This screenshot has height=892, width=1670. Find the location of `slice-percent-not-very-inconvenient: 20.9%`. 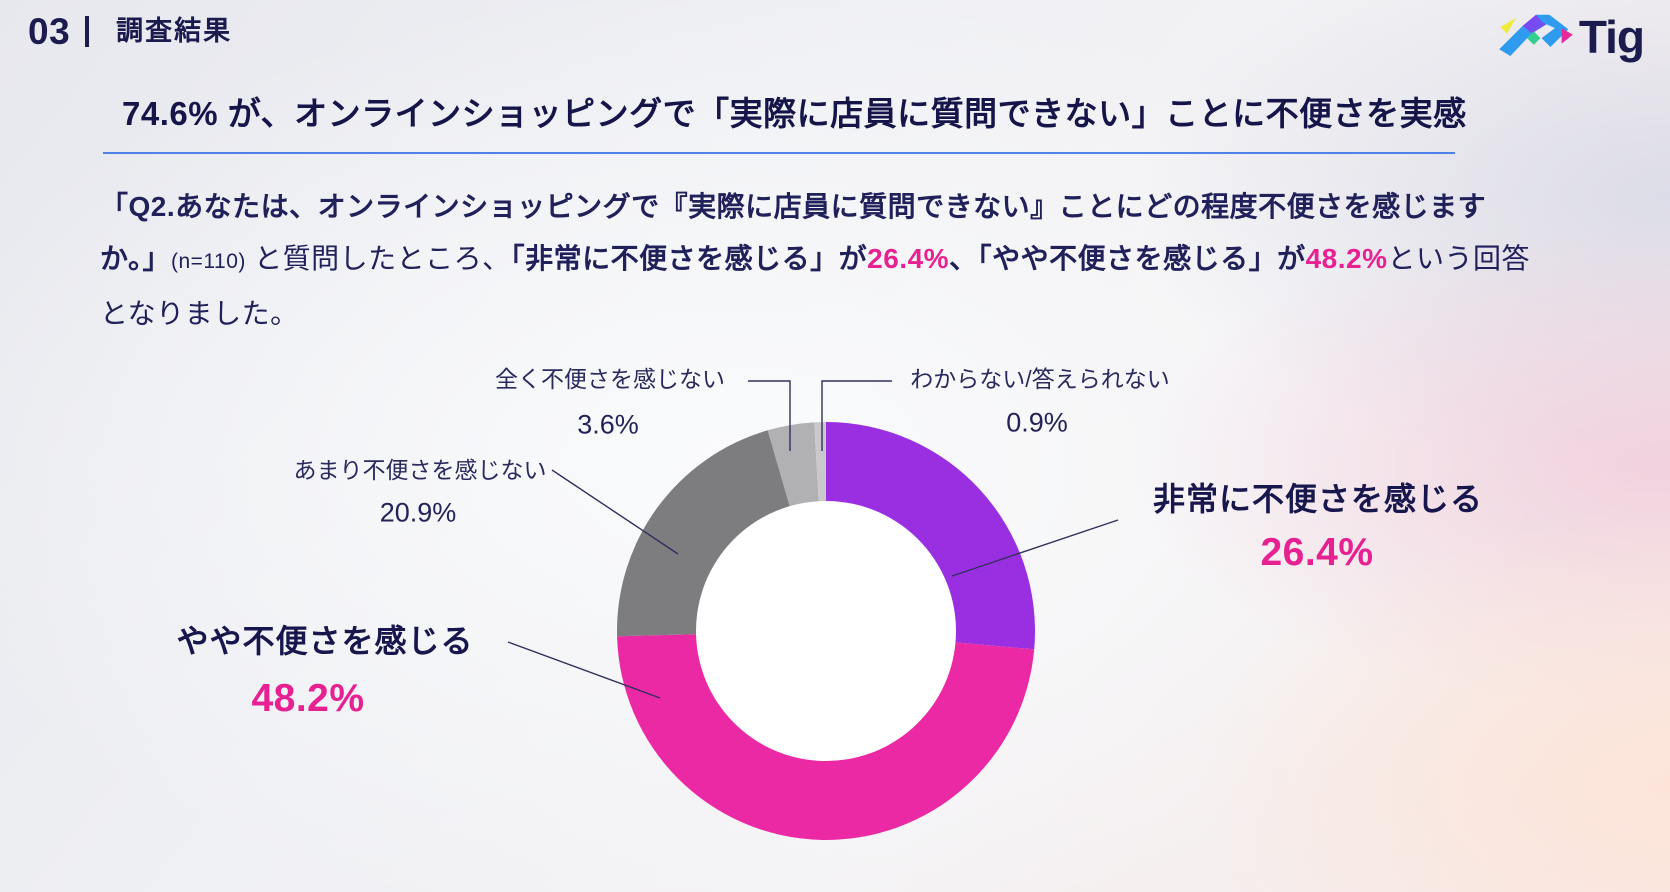

slice-percent-not-very-inconvenient: 20.9% is located at coordinates (418, 512).